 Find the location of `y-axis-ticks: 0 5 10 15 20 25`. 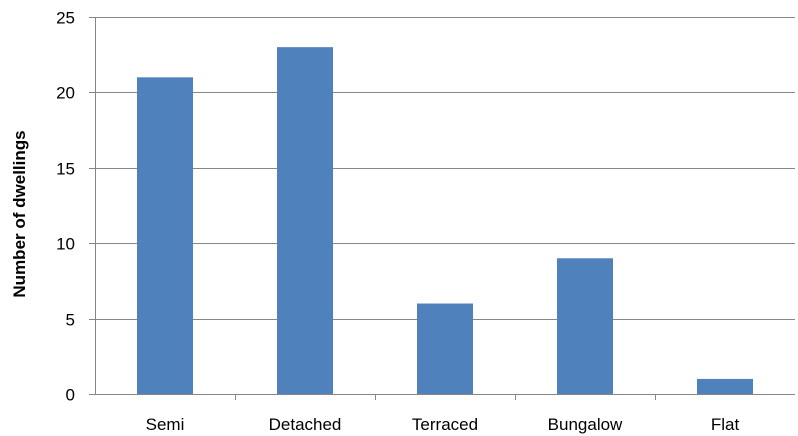

y-axis-ticks: 0 5 10 15 20 25 is located at coordinates (75, 207).